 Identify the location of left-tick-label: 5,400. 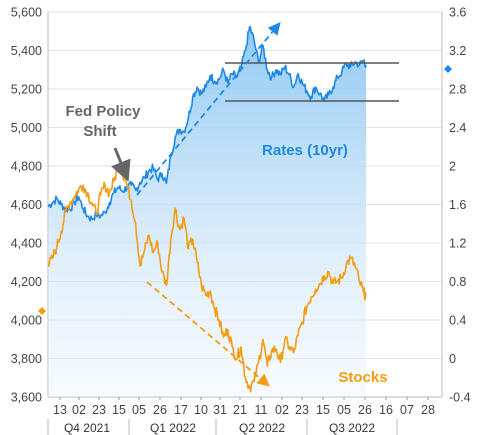
(26, 51).